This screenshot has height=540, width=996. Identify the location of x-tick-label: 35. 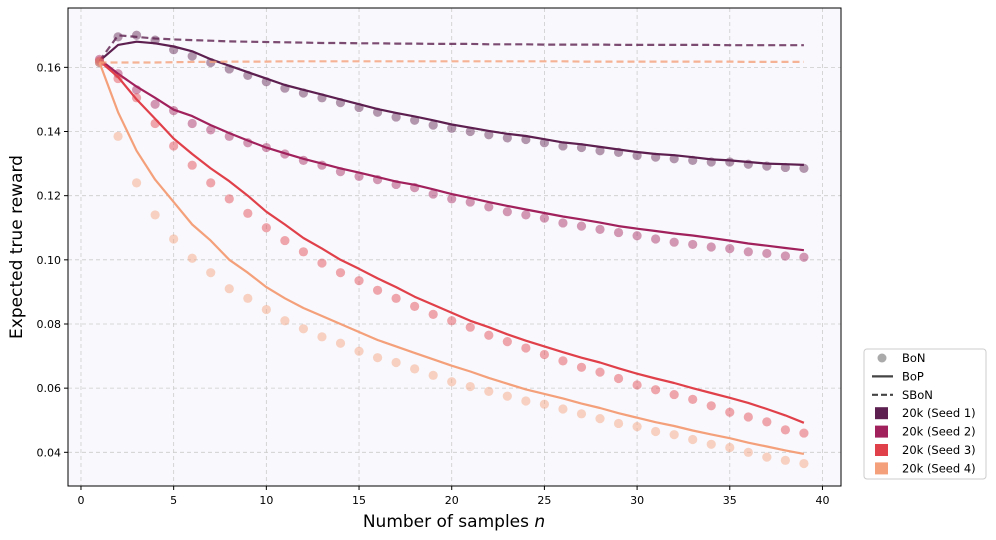
(730, 500).